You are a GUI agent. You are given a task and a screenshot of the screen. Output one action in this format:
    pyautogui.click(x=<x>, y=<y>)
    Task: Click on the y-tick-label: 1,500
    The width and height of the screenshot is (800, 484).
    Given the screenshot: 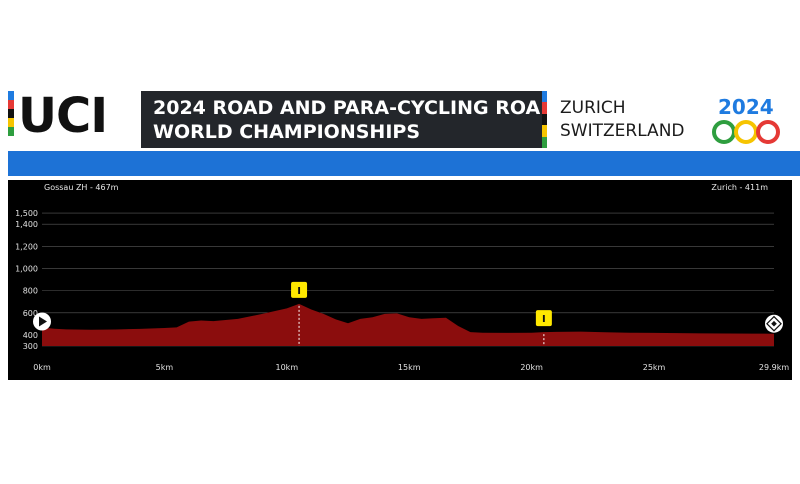 What is the action you would take?
    pyautogui.click(x=26, y=213)
    